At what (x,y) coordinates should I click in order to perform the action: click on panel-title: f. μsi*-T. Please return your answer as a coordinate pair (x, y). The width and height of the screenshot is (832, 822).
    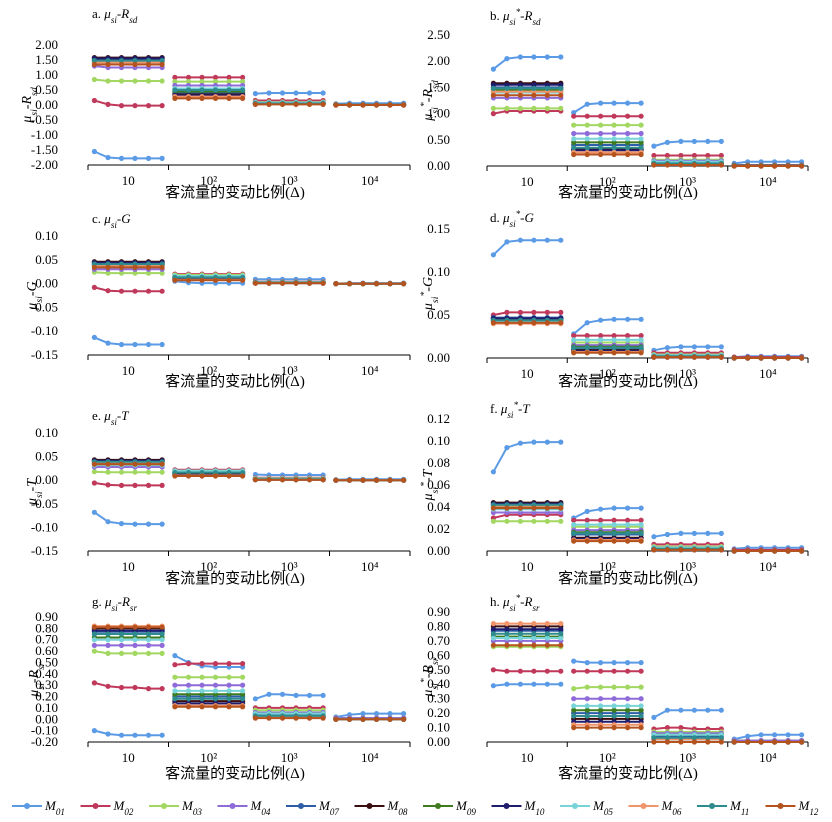
    Looking at the image, I should click on (510, 410).